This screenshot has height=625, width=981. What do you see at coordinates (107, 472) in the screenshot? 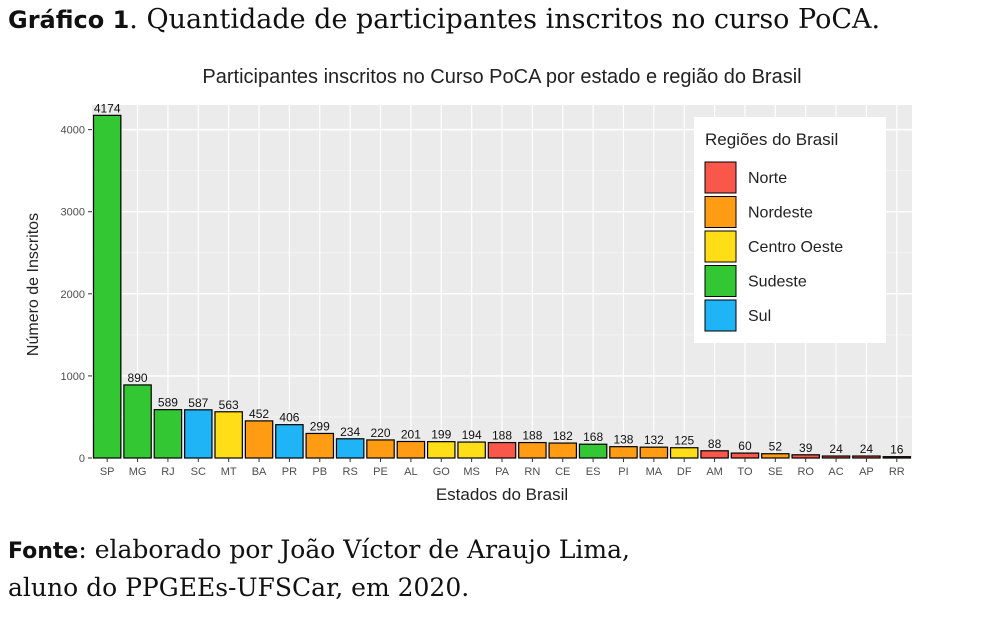
I see `x-tick-label: SP` at bounding box center [107, 472].